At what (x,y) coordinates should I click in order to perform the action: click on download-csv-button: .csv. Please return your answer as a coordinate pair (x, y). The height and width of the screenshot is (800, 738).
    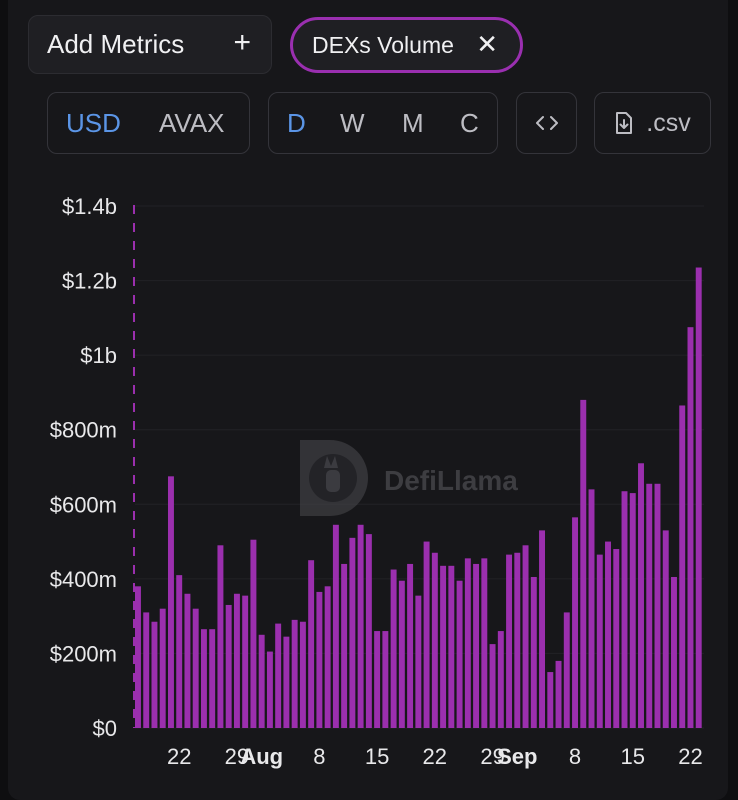
    Looking at the image, I should click on (652, 123).